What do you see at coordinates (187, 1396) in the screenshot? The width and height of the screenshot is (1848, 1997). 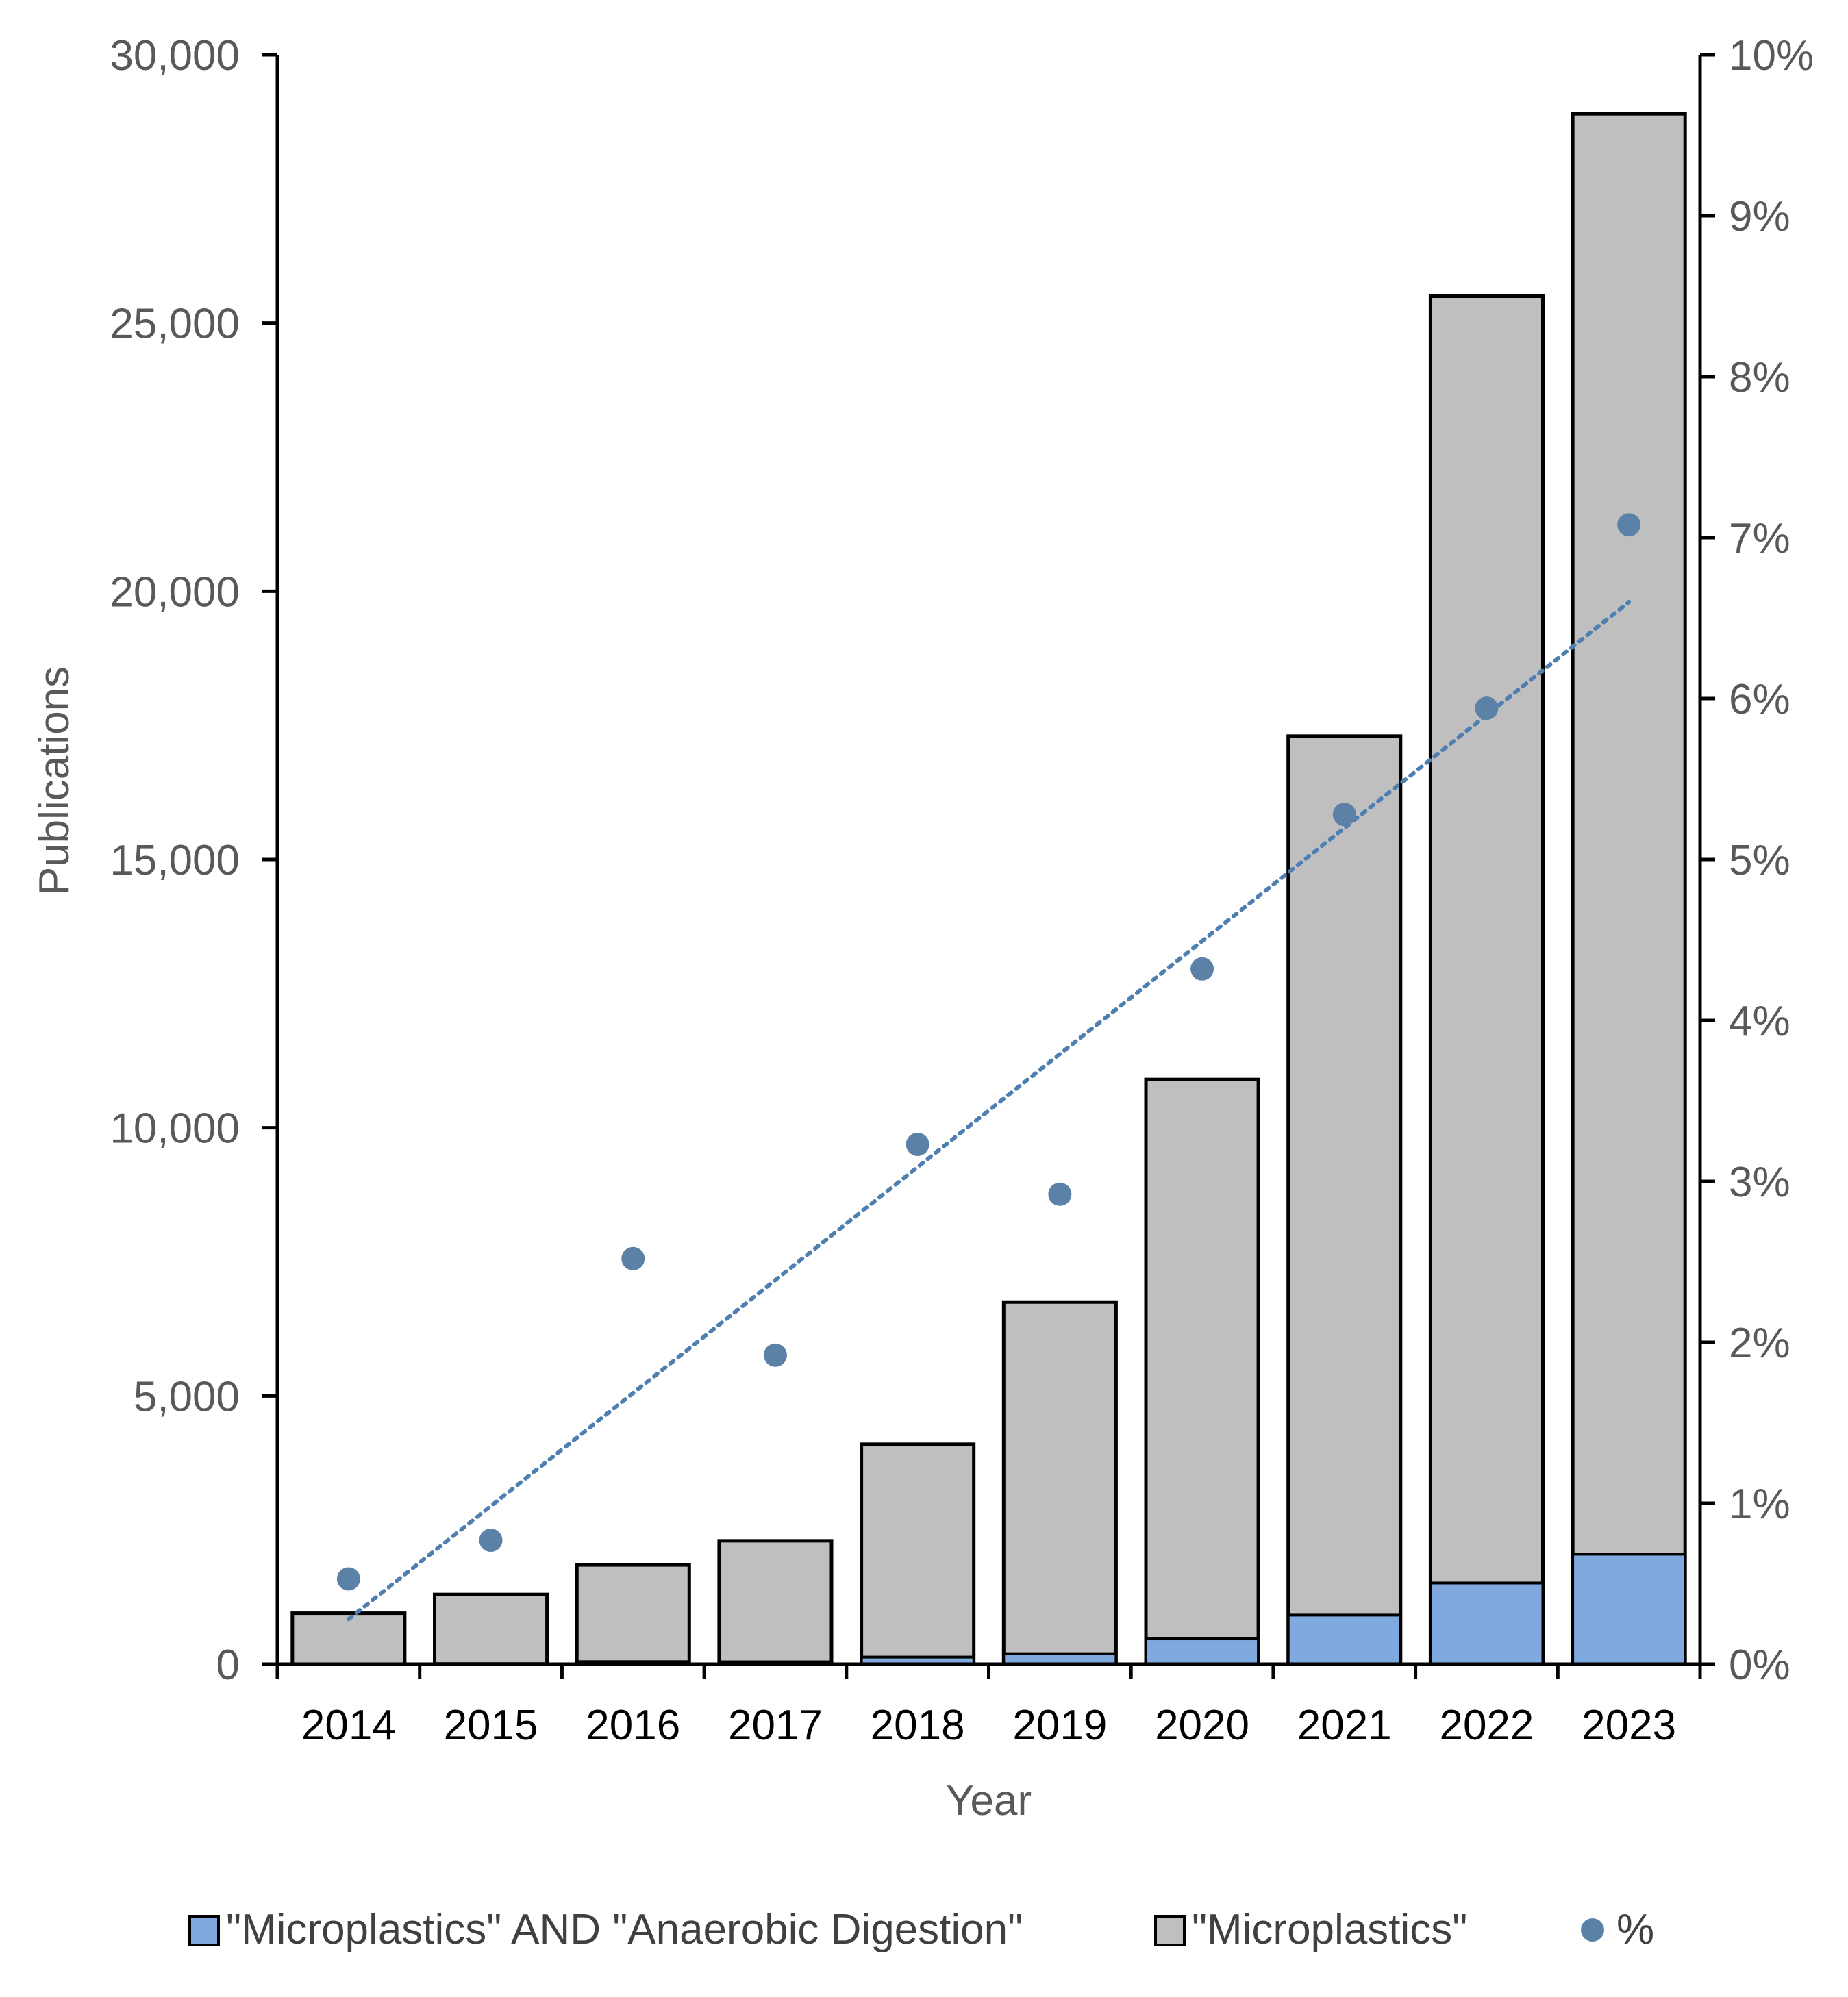 I see `y-tick-label: 5,000` at bounding box center [187, 1396].